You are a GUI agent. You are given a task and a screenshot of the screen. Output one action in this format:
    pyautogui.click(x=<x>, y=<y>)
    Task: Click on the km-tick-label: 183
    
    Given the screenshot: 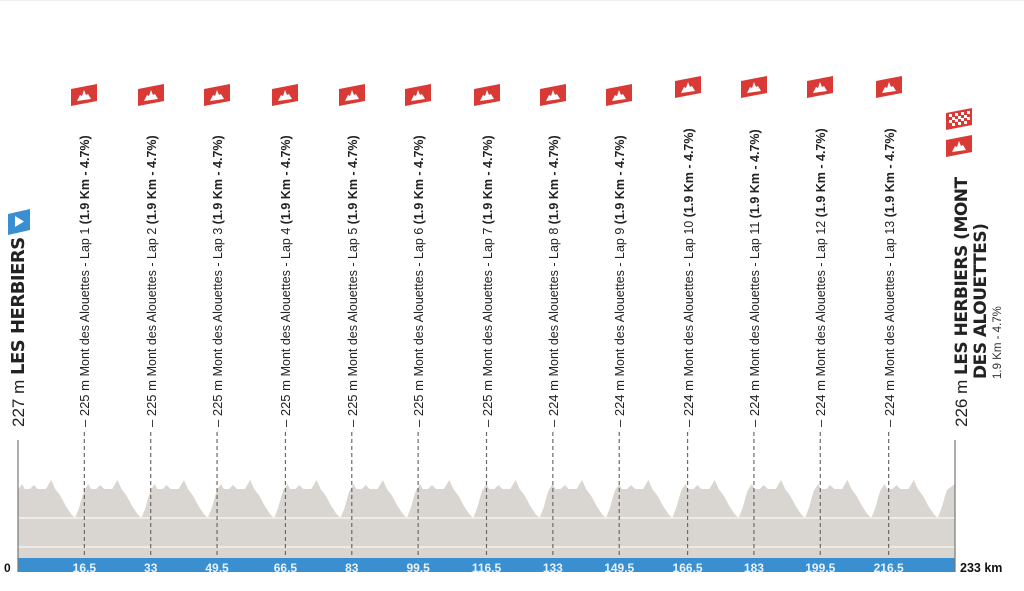 What is the action you would take?
    pyautogui.click(x=753, y=568)
    